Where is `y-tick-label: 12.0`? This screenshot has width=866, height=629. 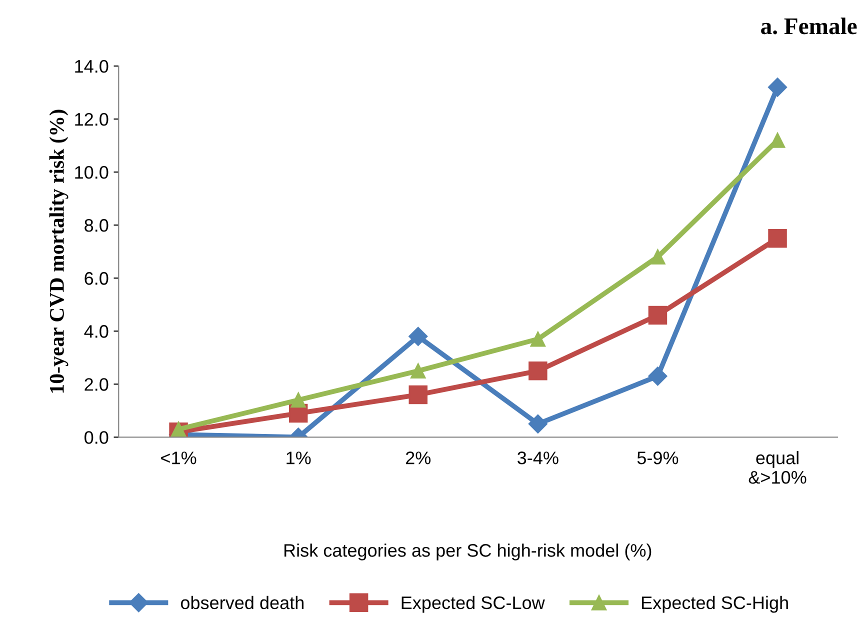 y-tick-label: 12.0 is located at coordinates (91, 119).